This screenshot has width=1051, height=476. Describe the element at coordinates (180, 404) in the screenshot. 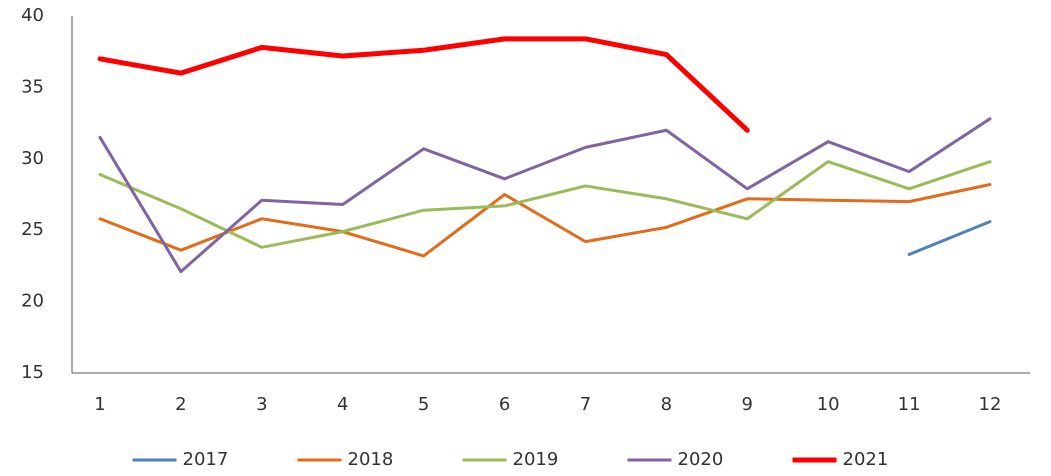

I see `x-tick-label: 2` at that location.